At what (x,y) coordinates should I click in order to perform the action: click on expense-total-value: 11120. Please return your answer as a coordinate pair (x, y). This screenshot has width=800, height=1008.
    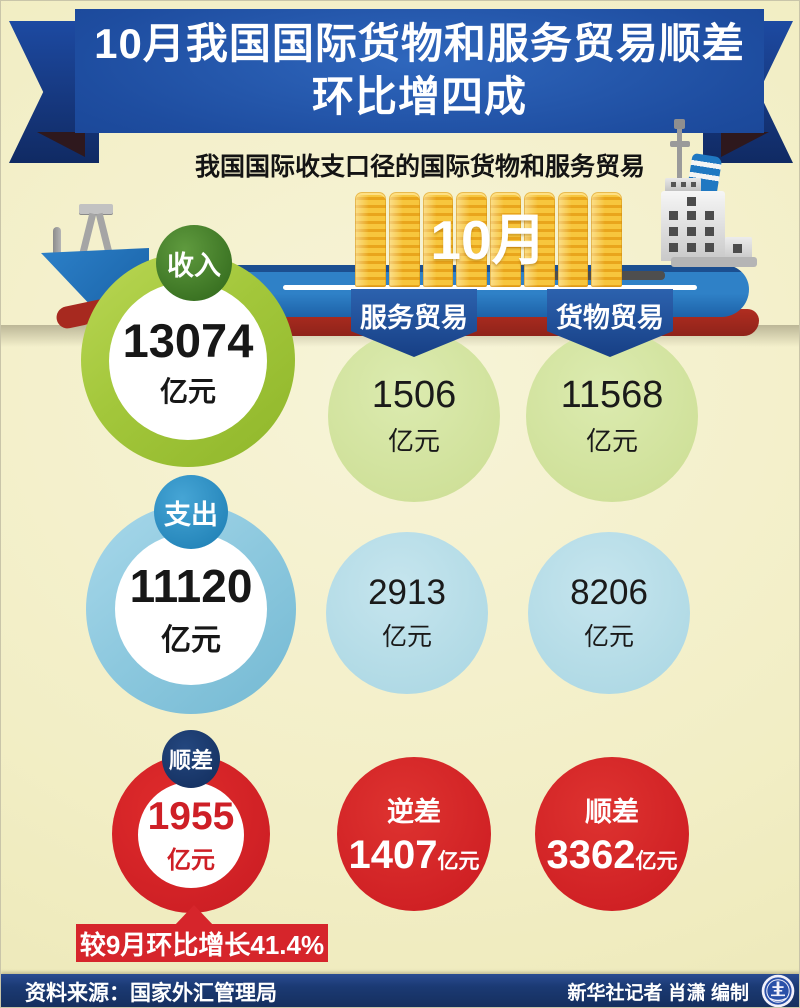
    Looking at the image, I should click on (191, 586).